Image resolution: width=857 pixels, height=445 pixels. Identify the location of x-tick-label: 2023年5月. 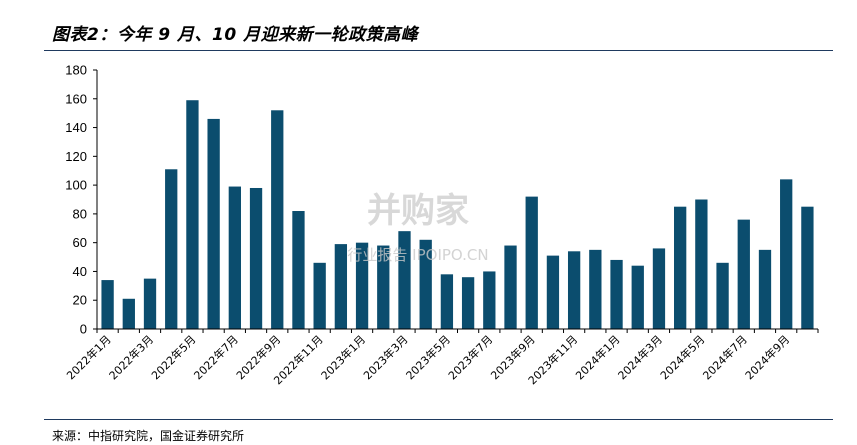
(428, 357).